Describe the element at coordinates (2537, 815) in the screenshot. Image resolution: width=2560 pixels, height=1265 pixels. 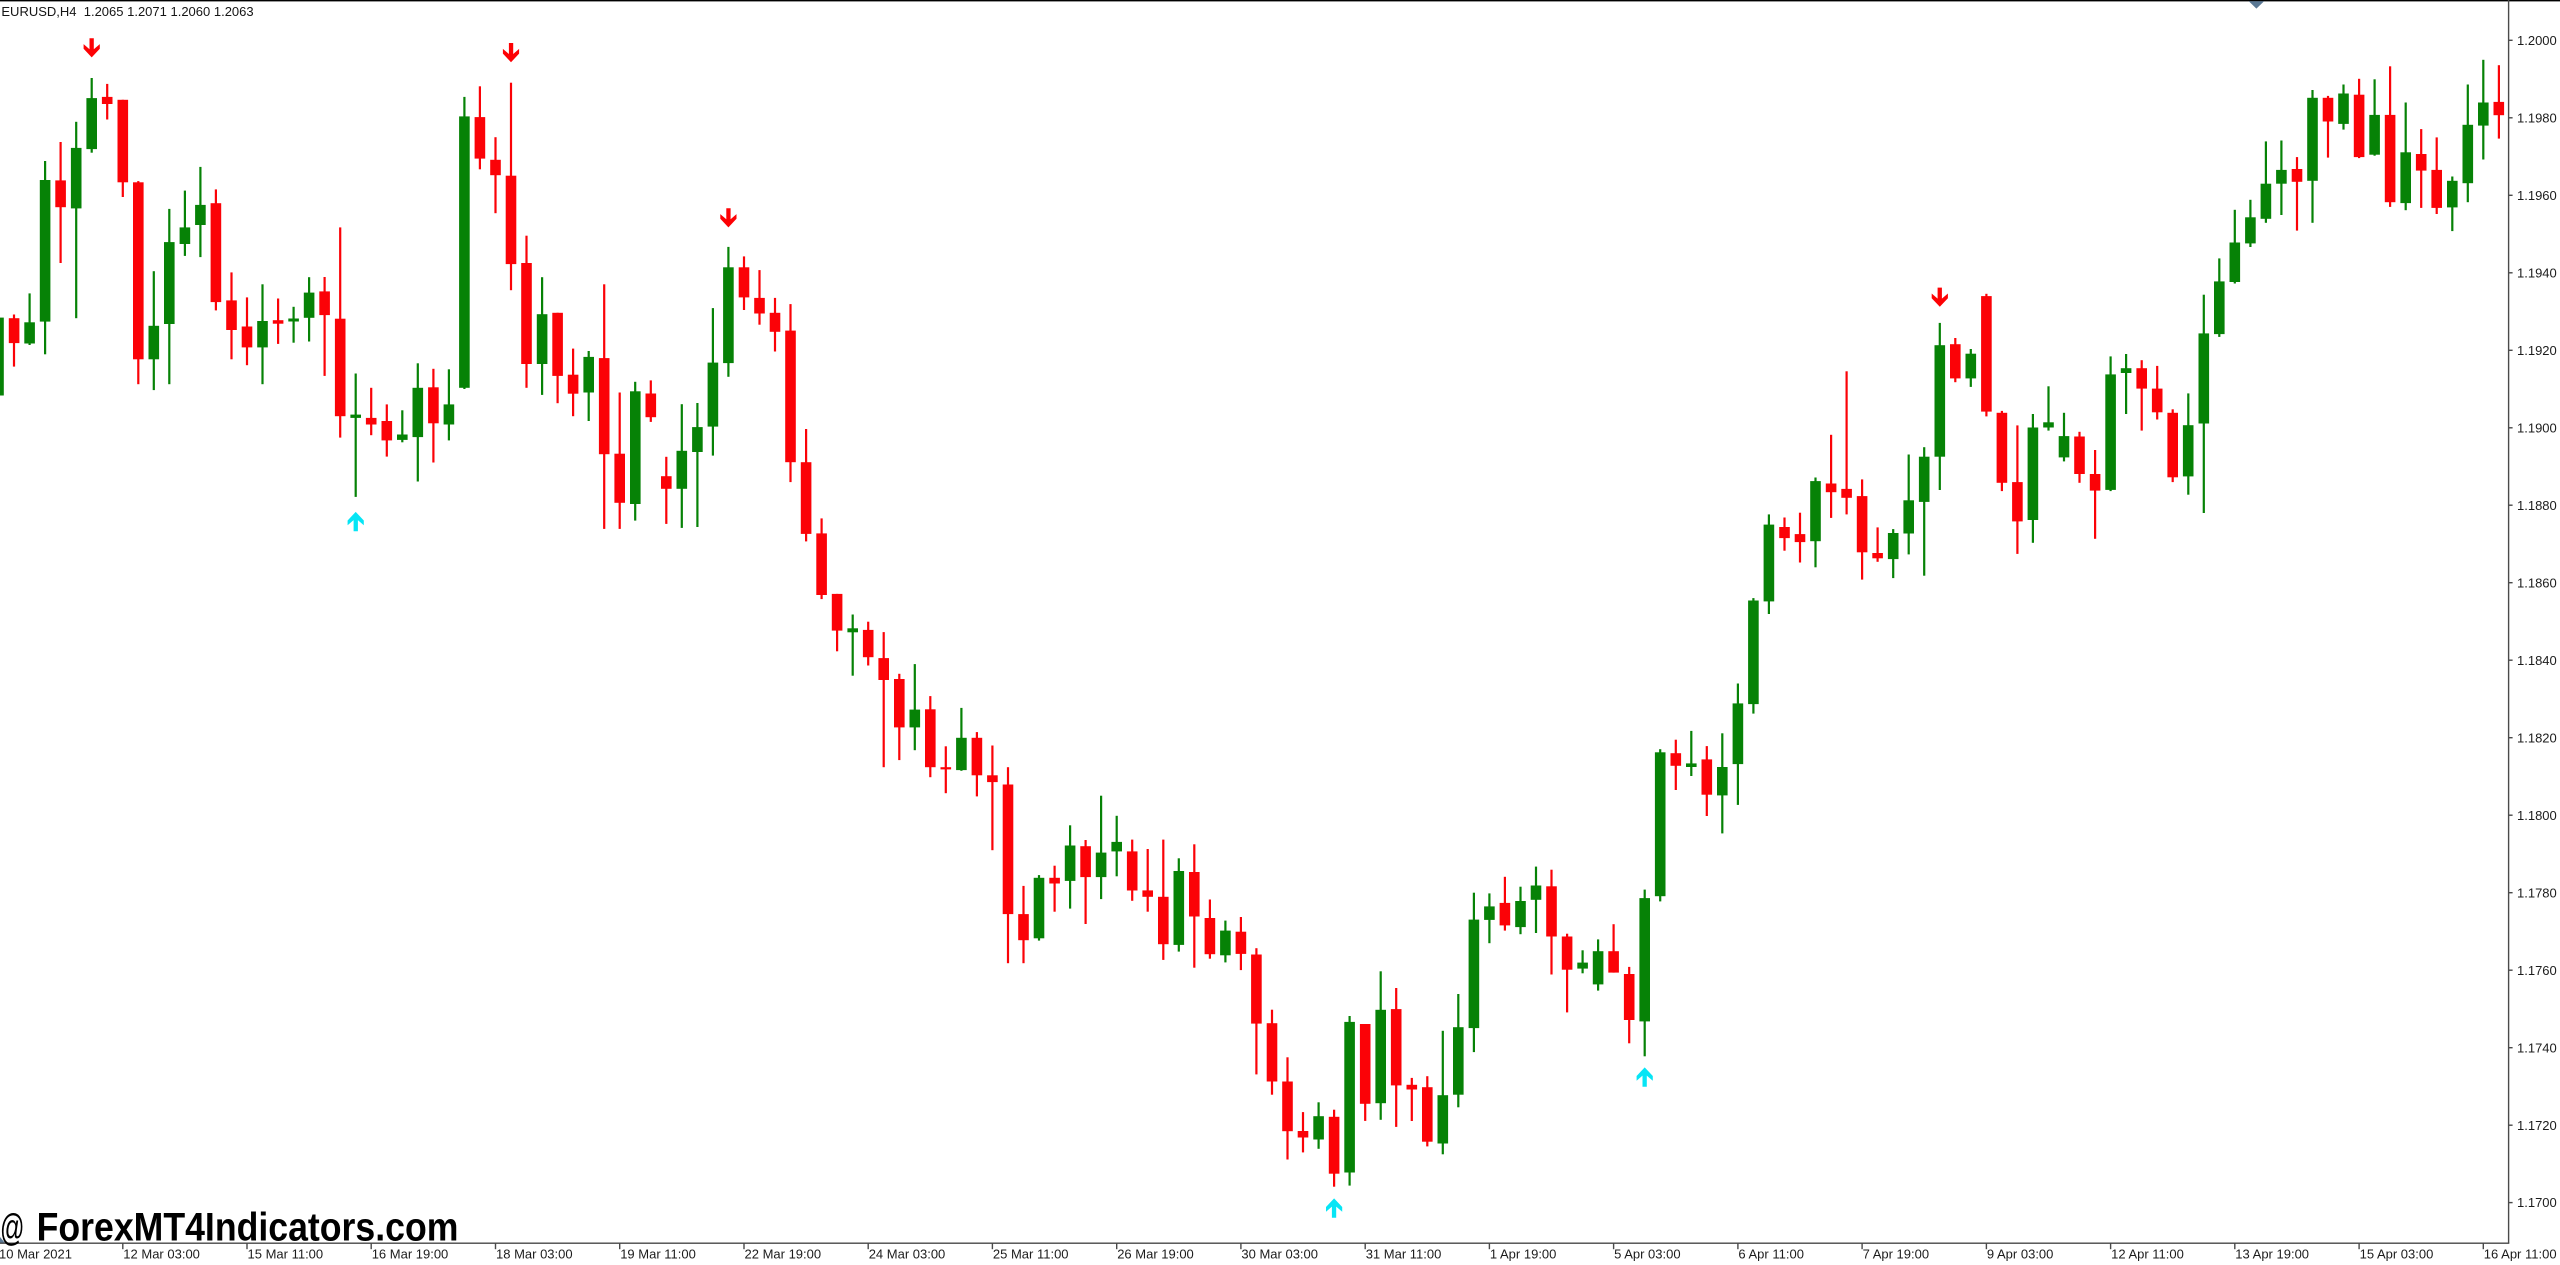
I see `svg-text: 1.1800` at that location.